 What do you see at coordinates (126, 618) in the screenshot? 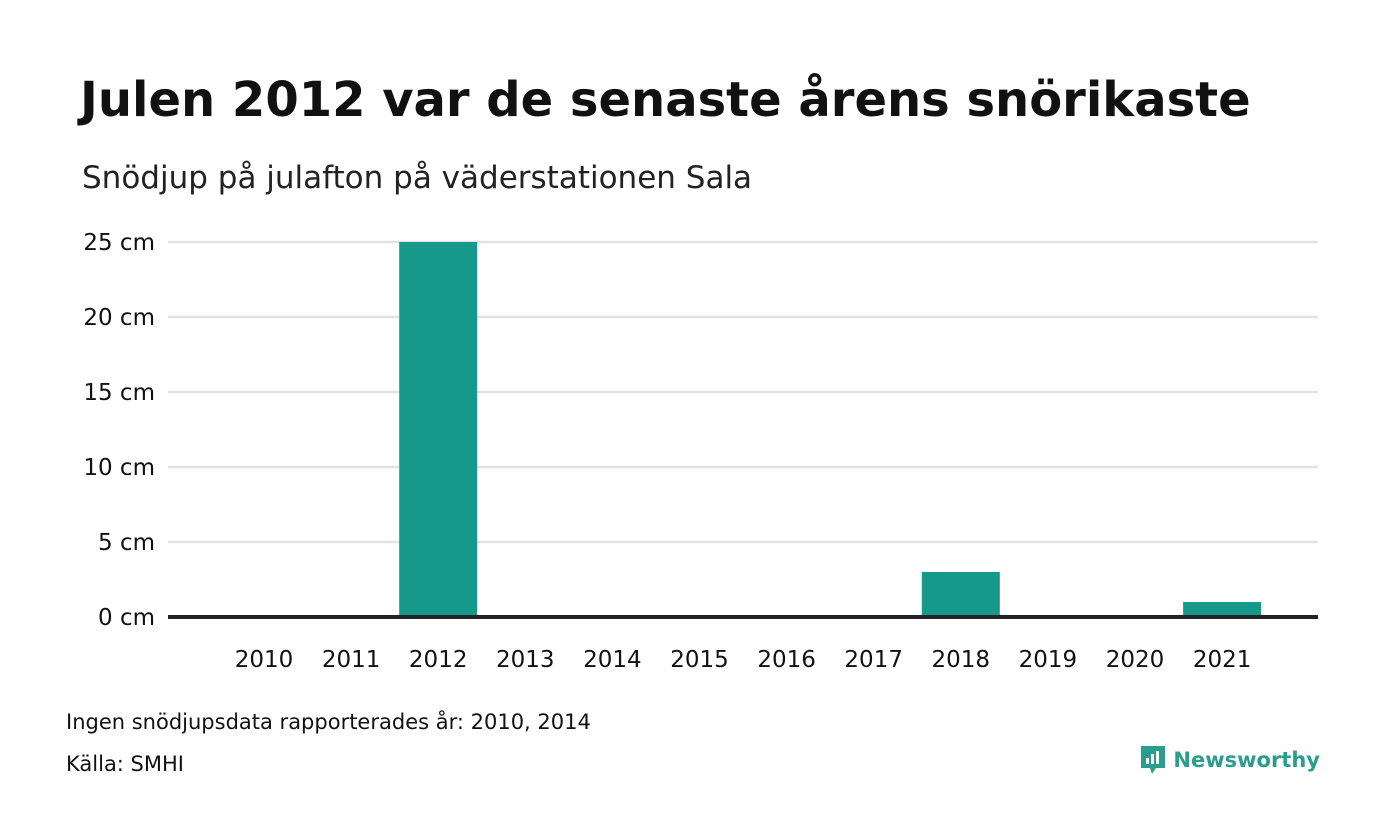
I see `y-tick-label: 0 cm` at bounding box center [126, 618].